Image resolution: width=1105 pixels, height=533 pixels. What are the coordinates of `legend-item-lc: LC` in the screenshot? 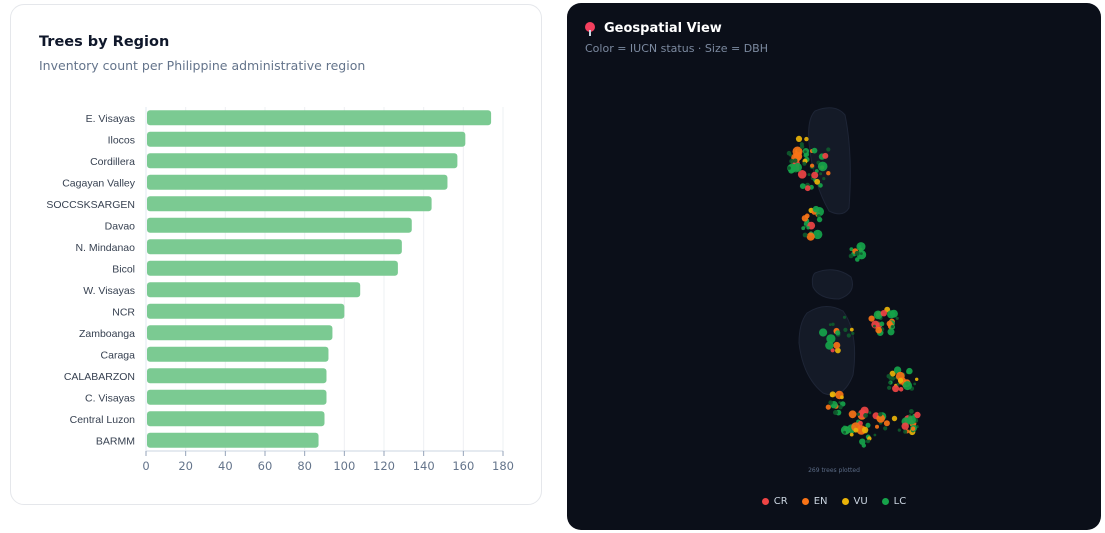 It's located at (893, 501).